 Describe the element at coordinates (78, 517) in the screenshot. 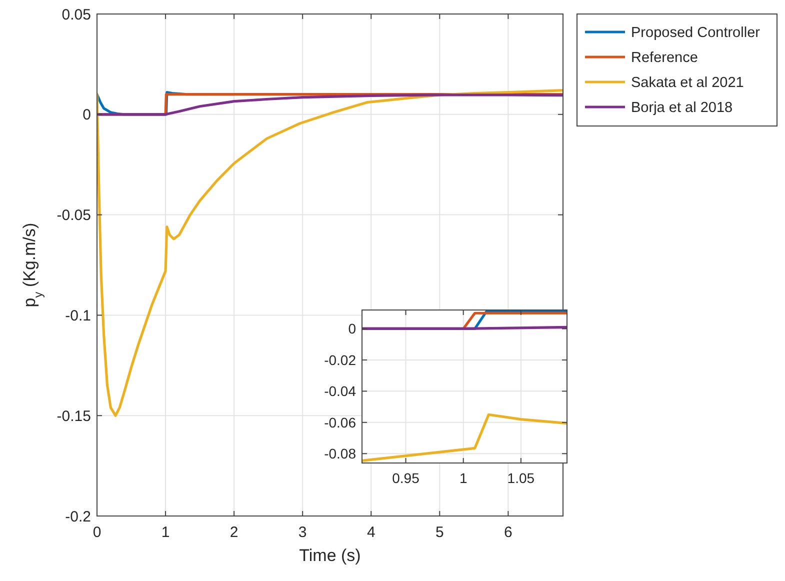

I see `y-tick-label: -0.2` at that location.